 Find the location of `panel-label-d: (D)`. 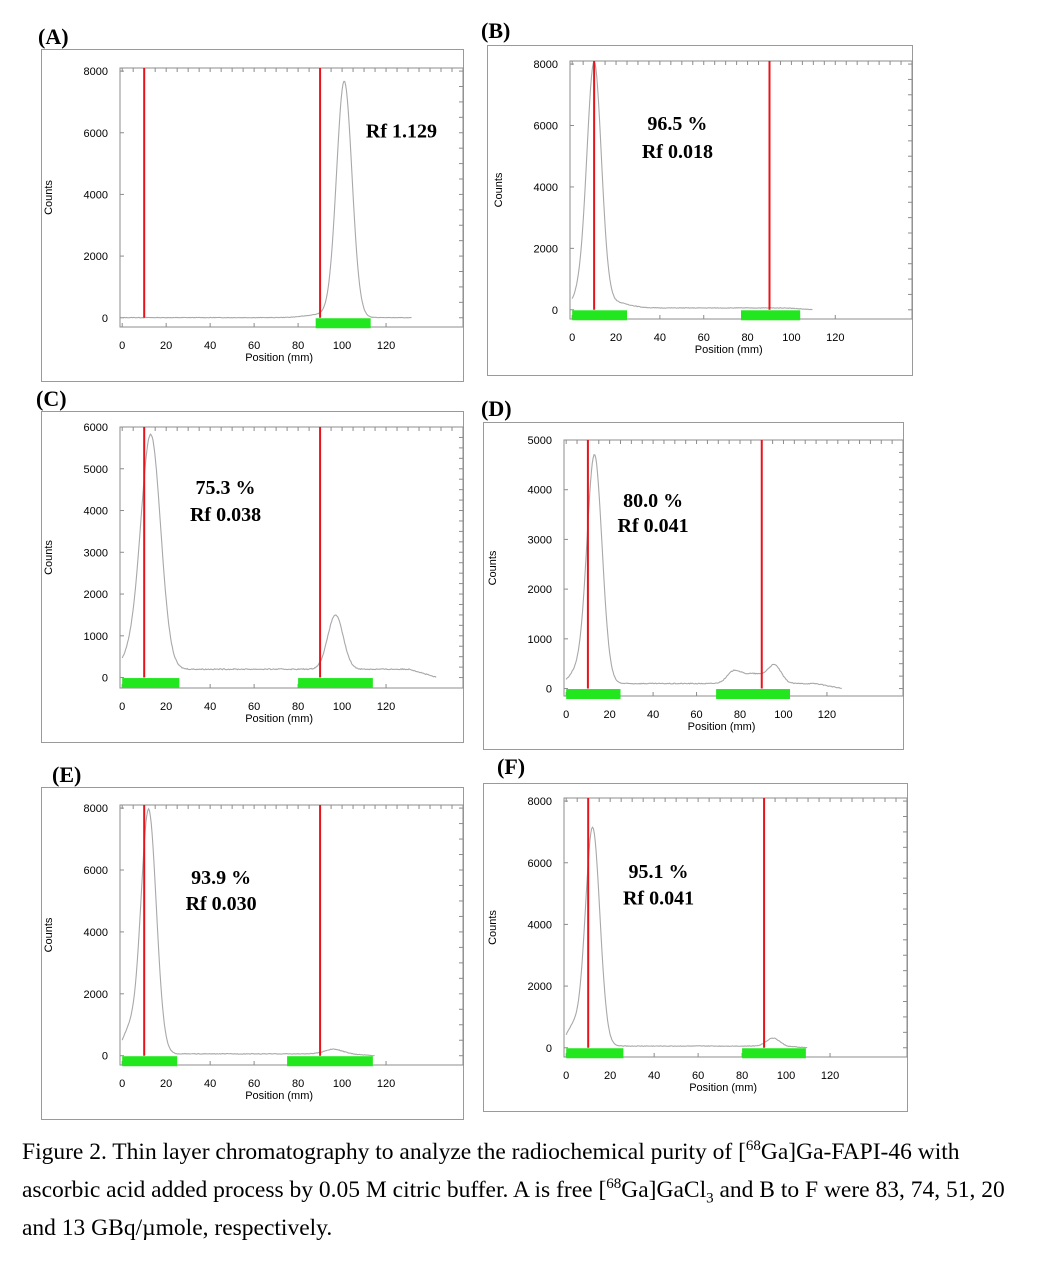

panel-label-d: (D) is located at coordinates (496, 408).